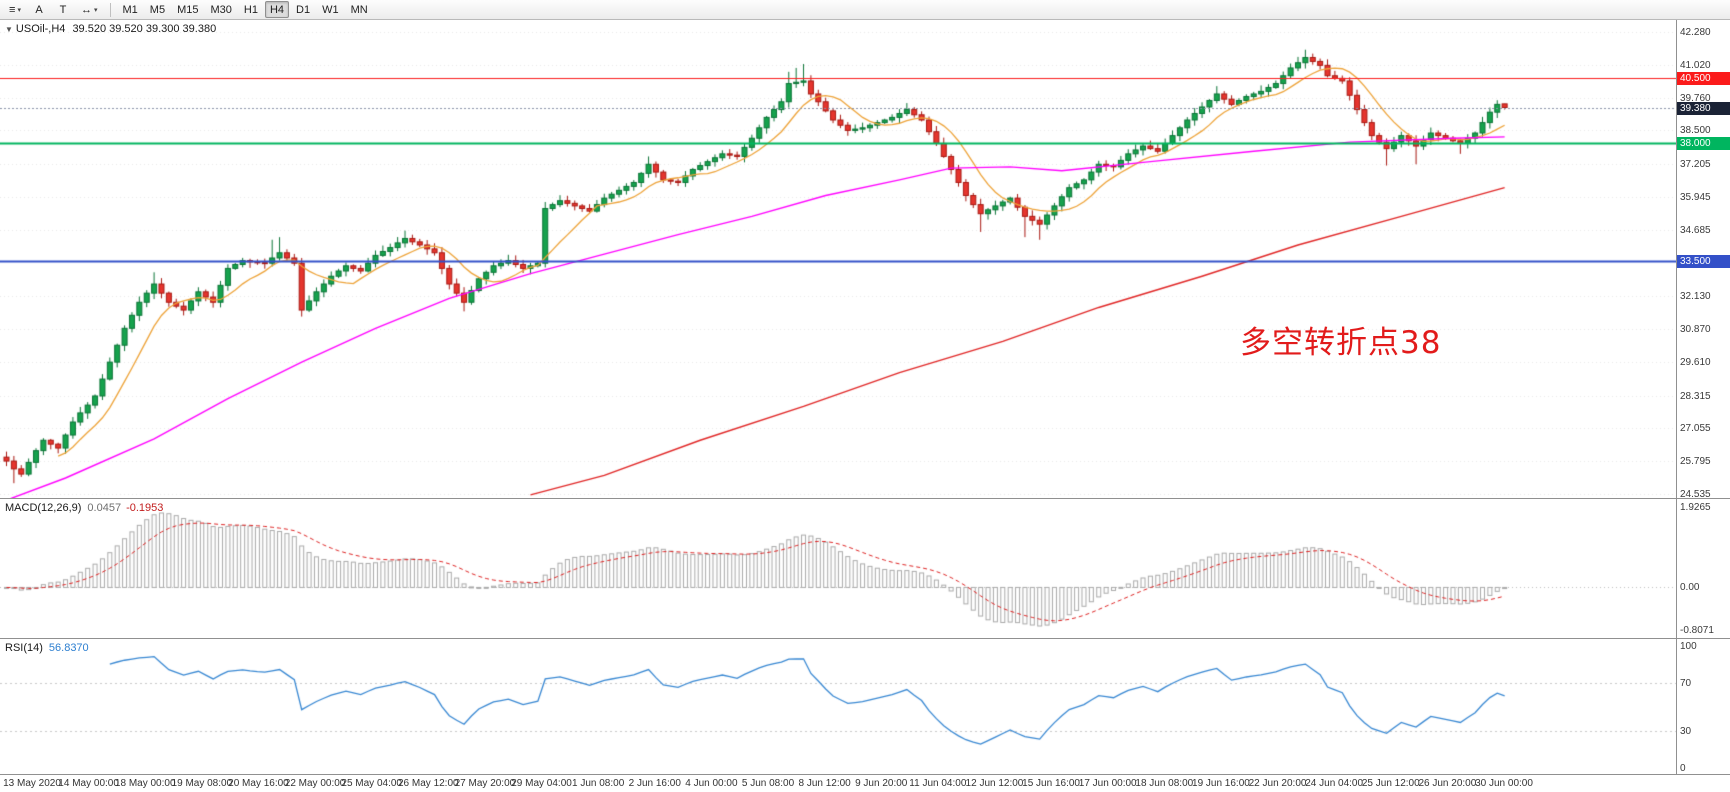 Image resolution: width=1730 pixels, height=792 pixels. I want to click on time-label: 17 Jun 00:00, so click(1107, 783).